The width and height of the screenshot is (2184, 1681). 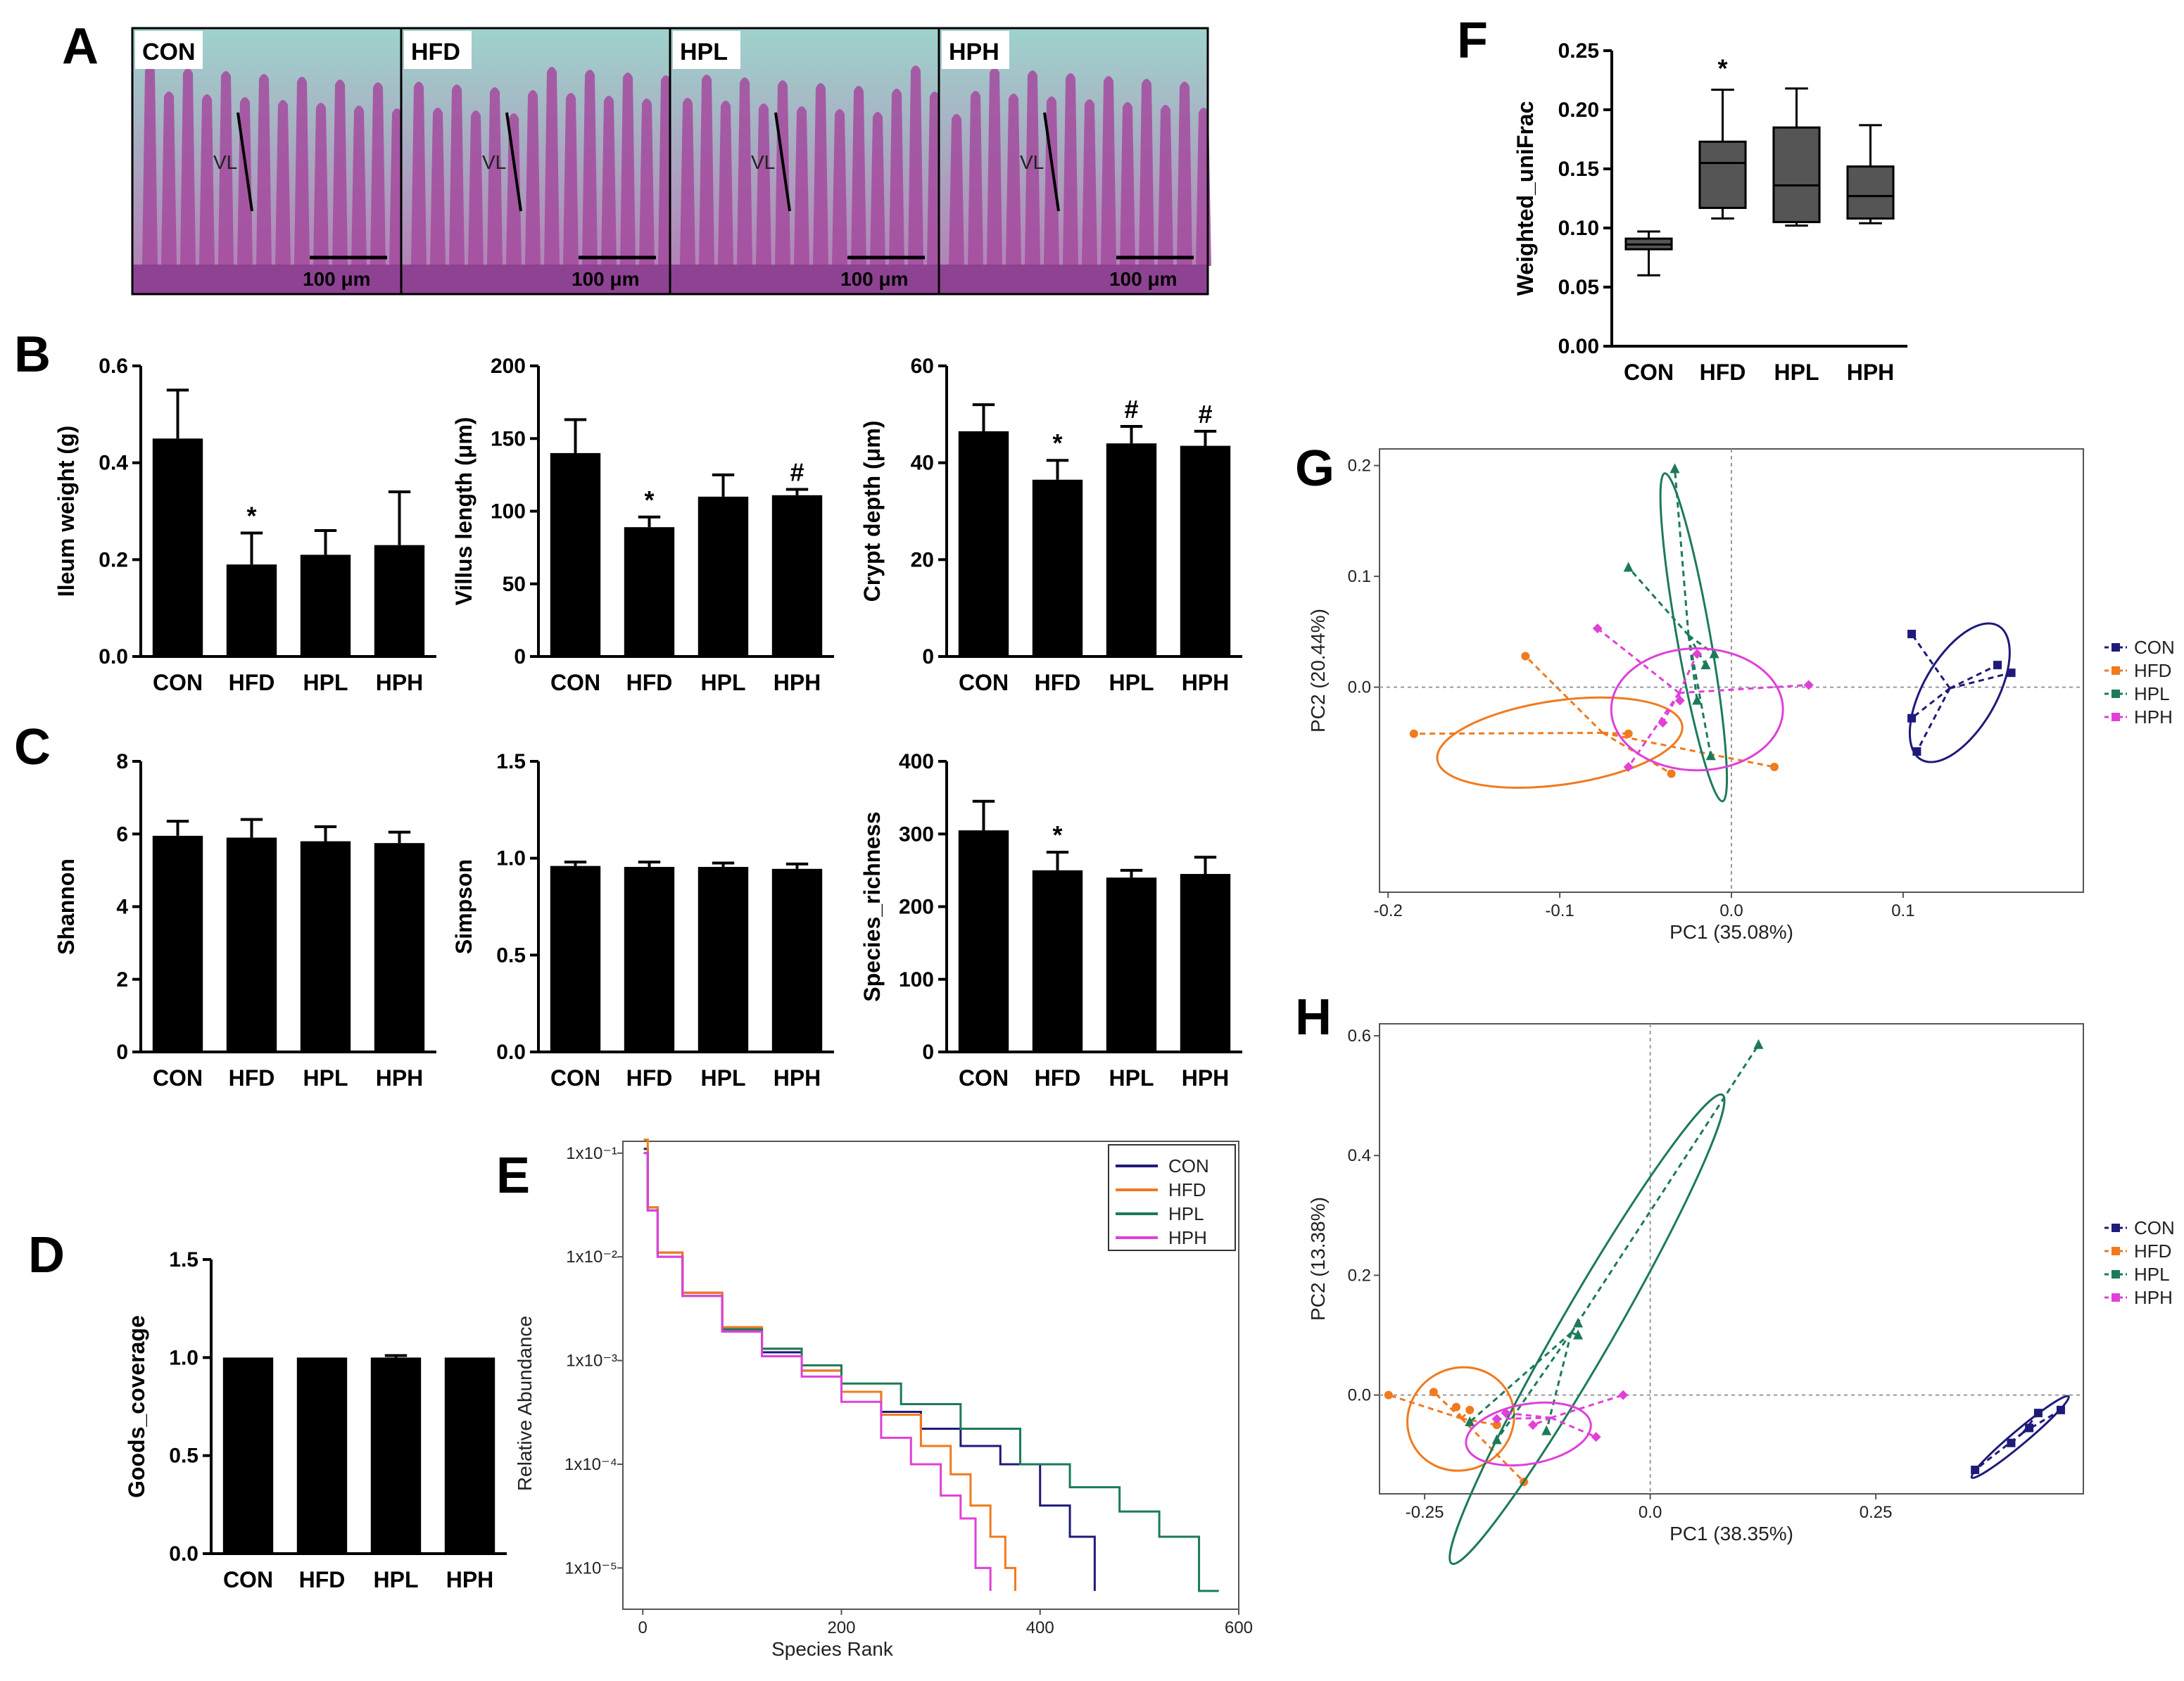 What do you see at coordinates (513, 1176) in the screenshot?
I see `panel-label-e: E` at bounding box center [513, 1176].